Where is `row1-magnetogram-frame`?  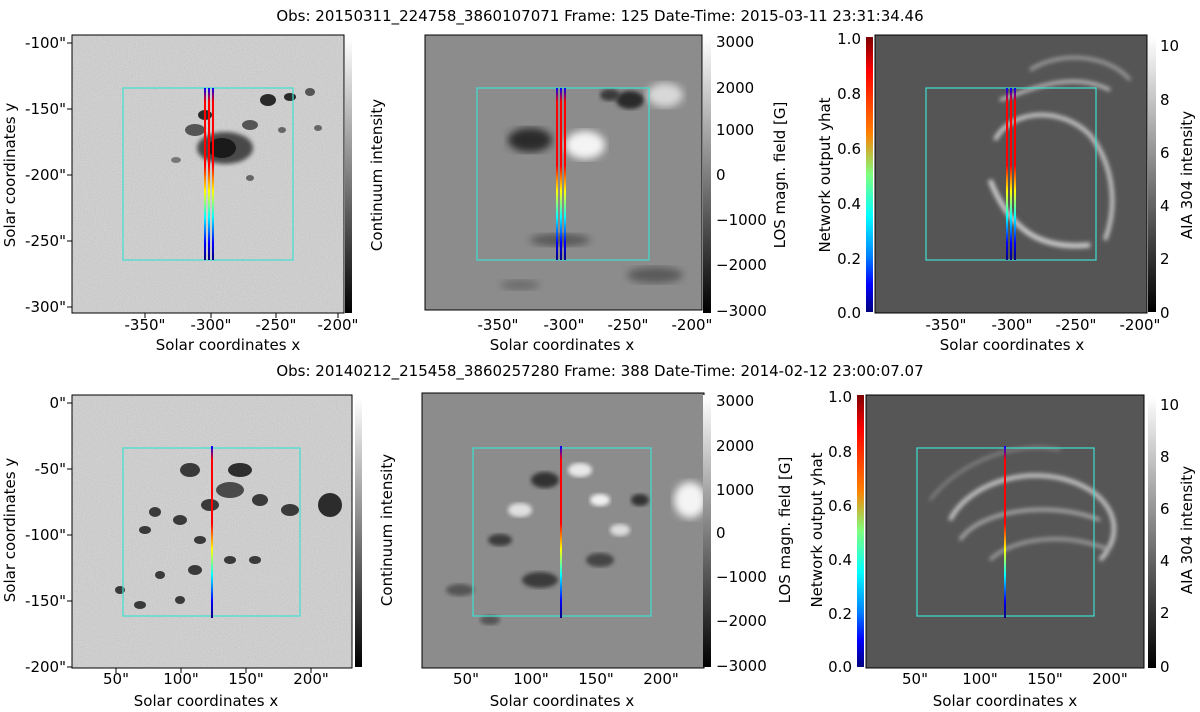
row1-magnetogram-frame is located at coordinates (563, 172).